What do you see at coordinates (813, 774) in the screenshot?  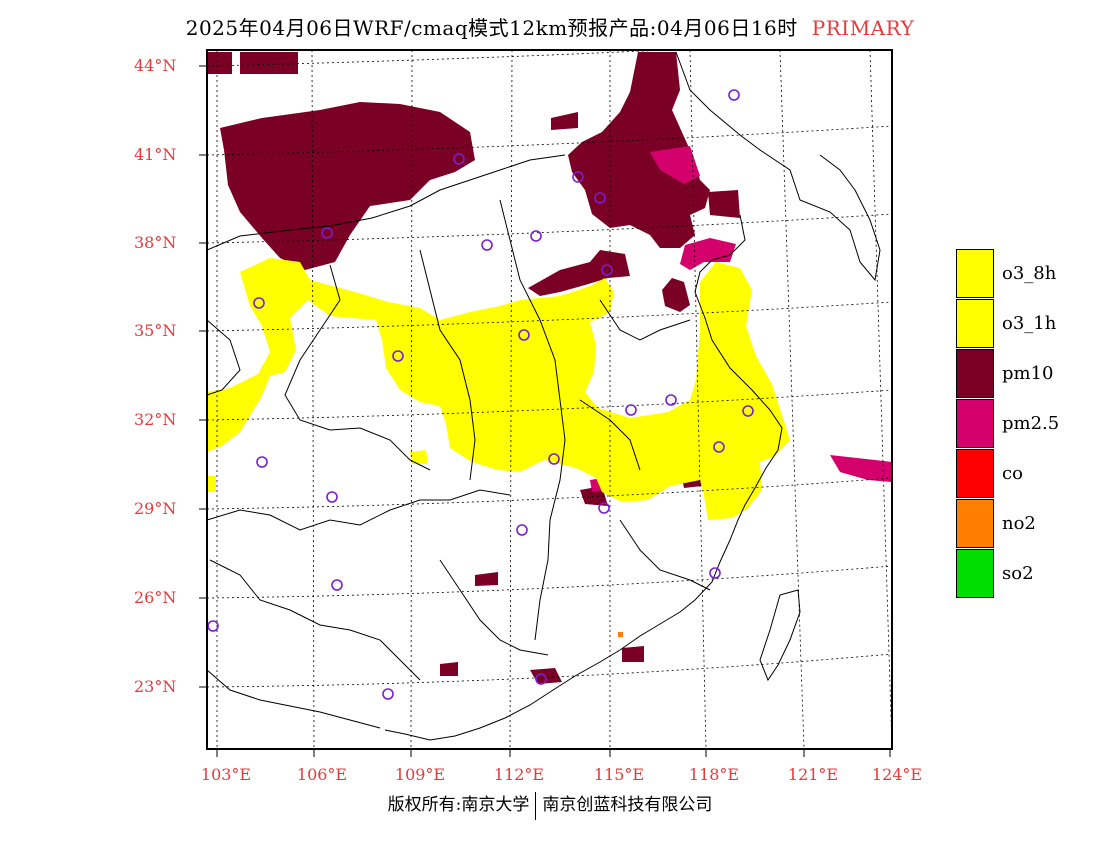 I see `lon-label-121: 121°E` at bounding box center [813, 774].